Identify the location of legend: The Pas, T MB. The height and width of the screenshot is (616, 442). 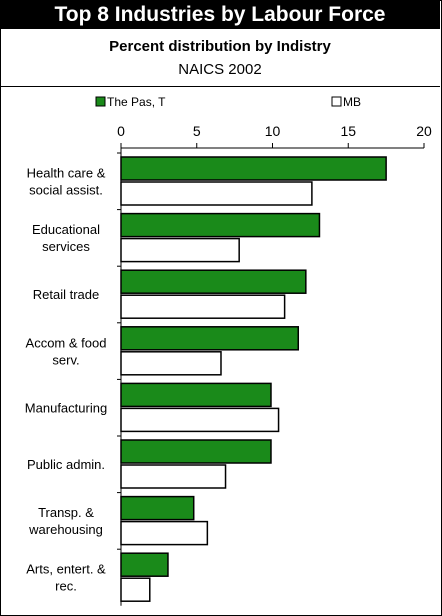
(228, 102).